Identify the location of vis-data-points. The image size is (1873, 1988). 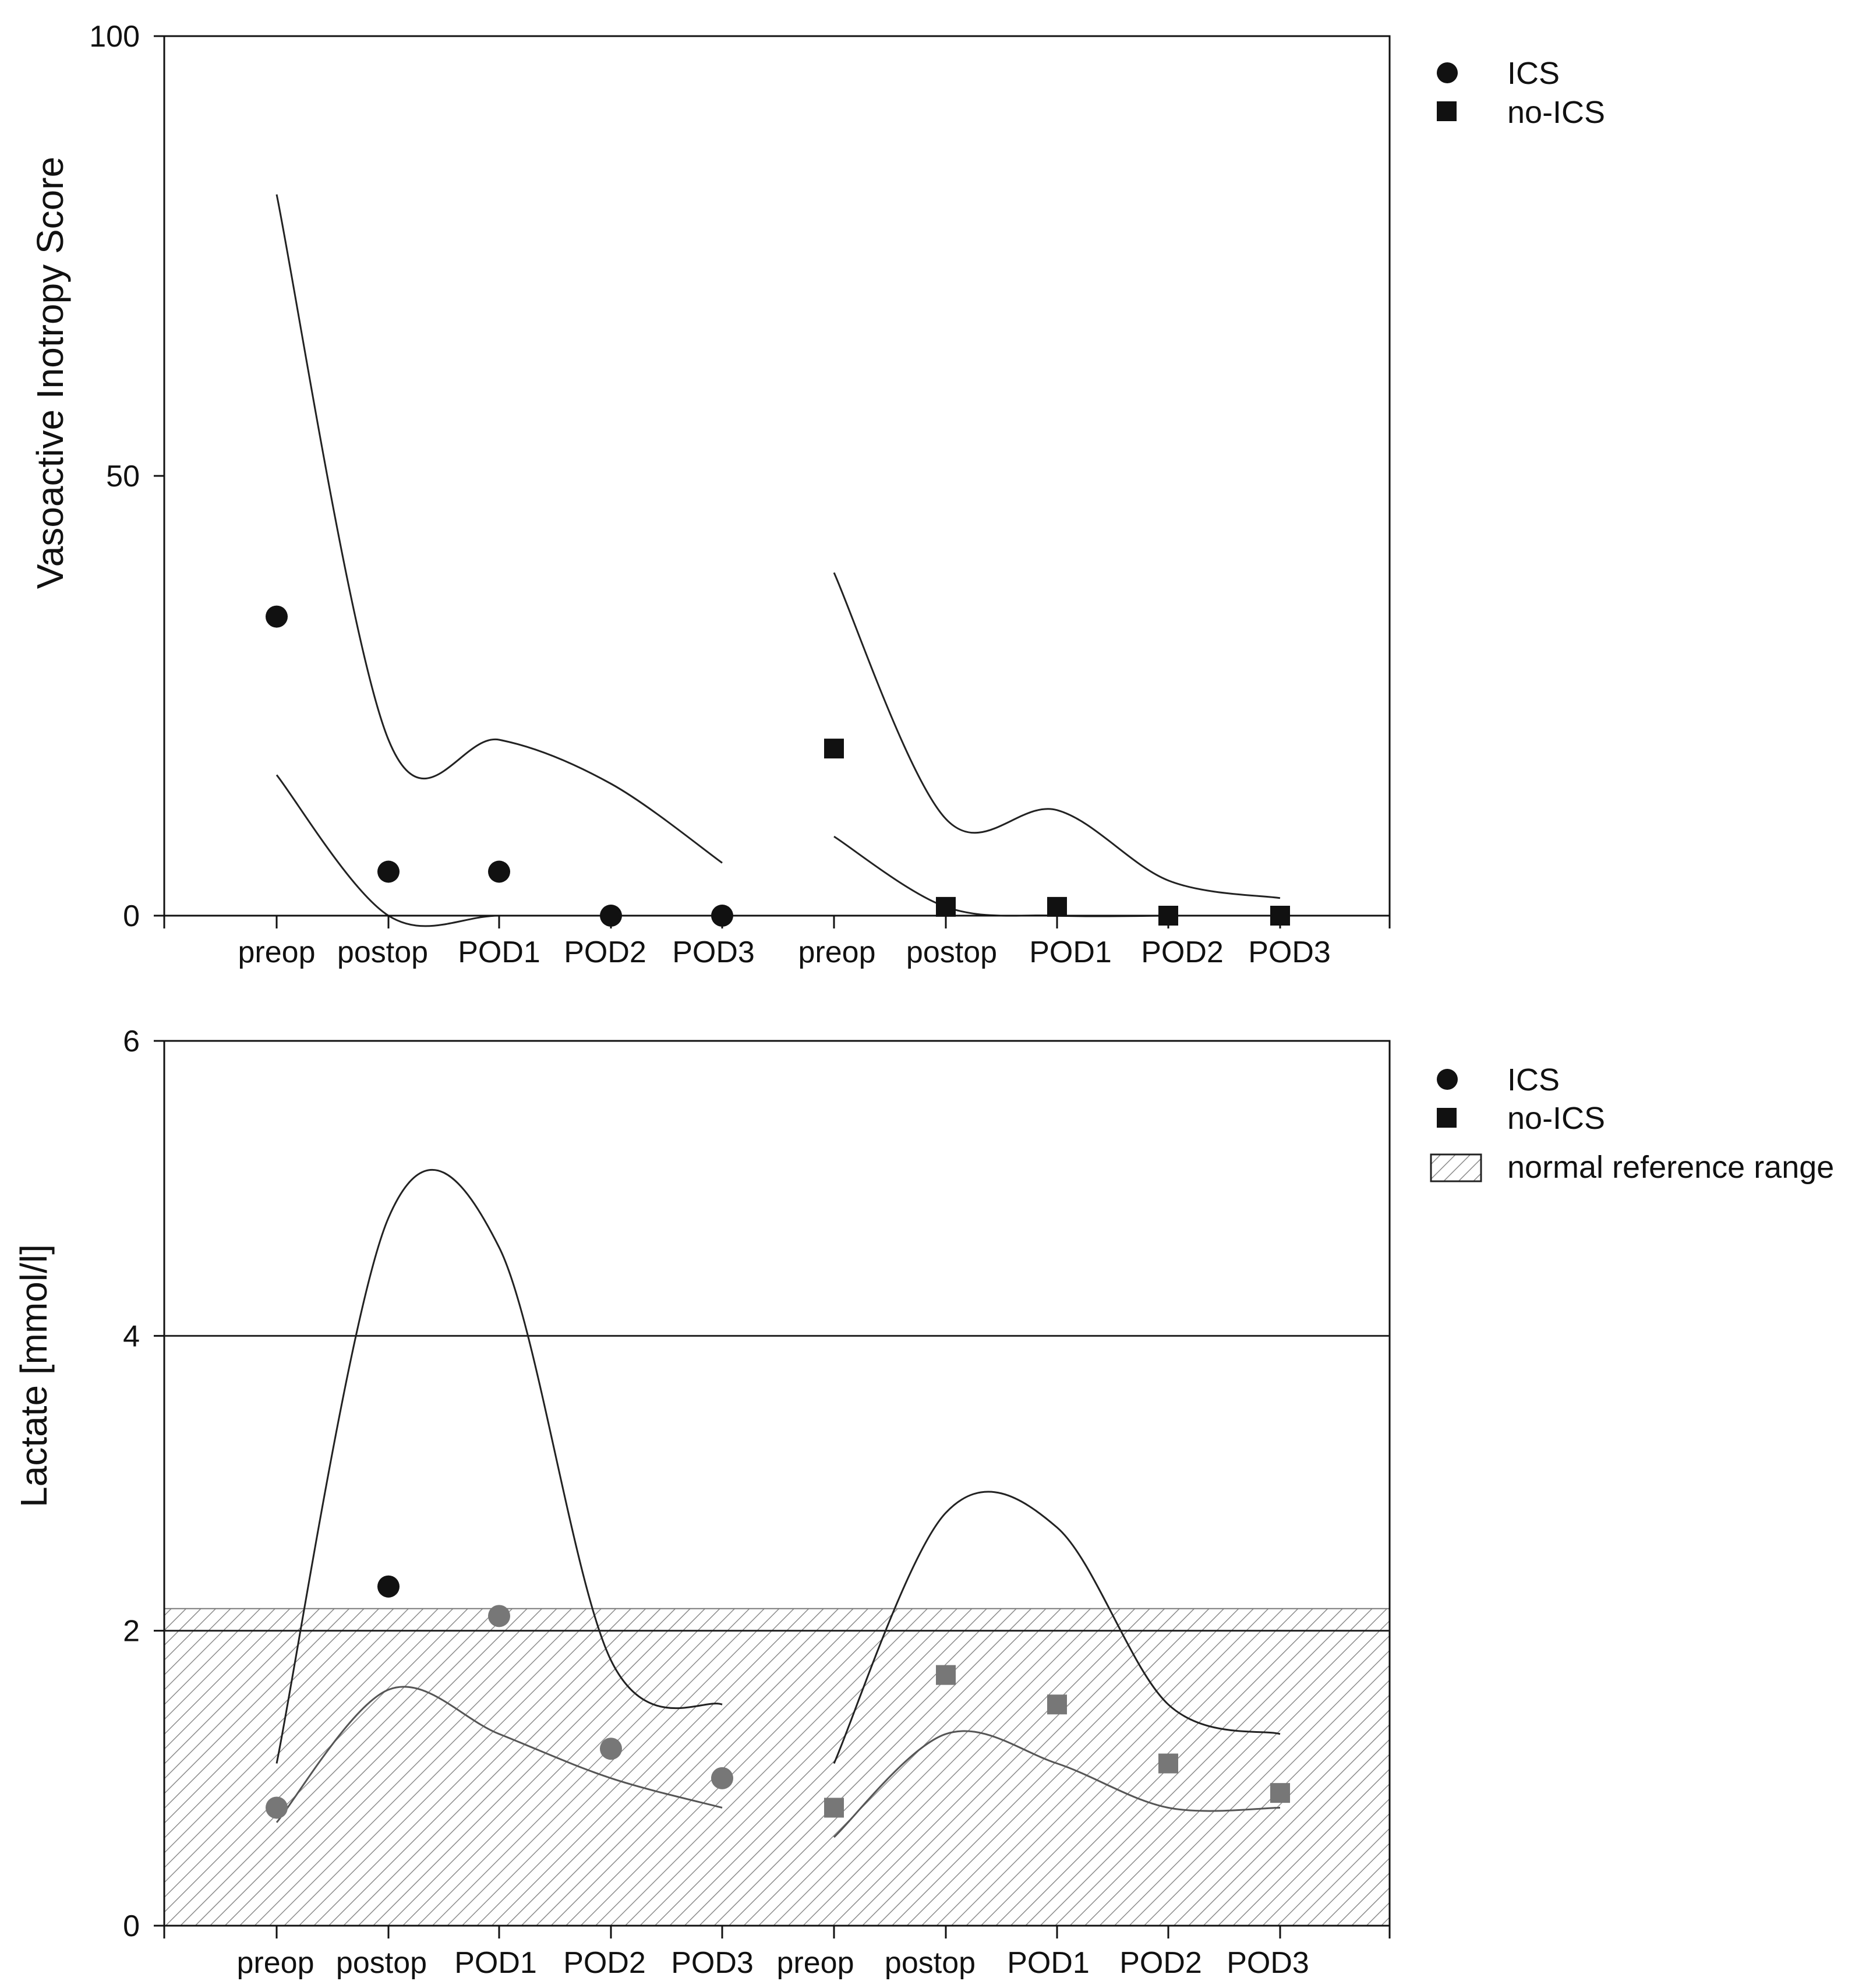
(778, 766).